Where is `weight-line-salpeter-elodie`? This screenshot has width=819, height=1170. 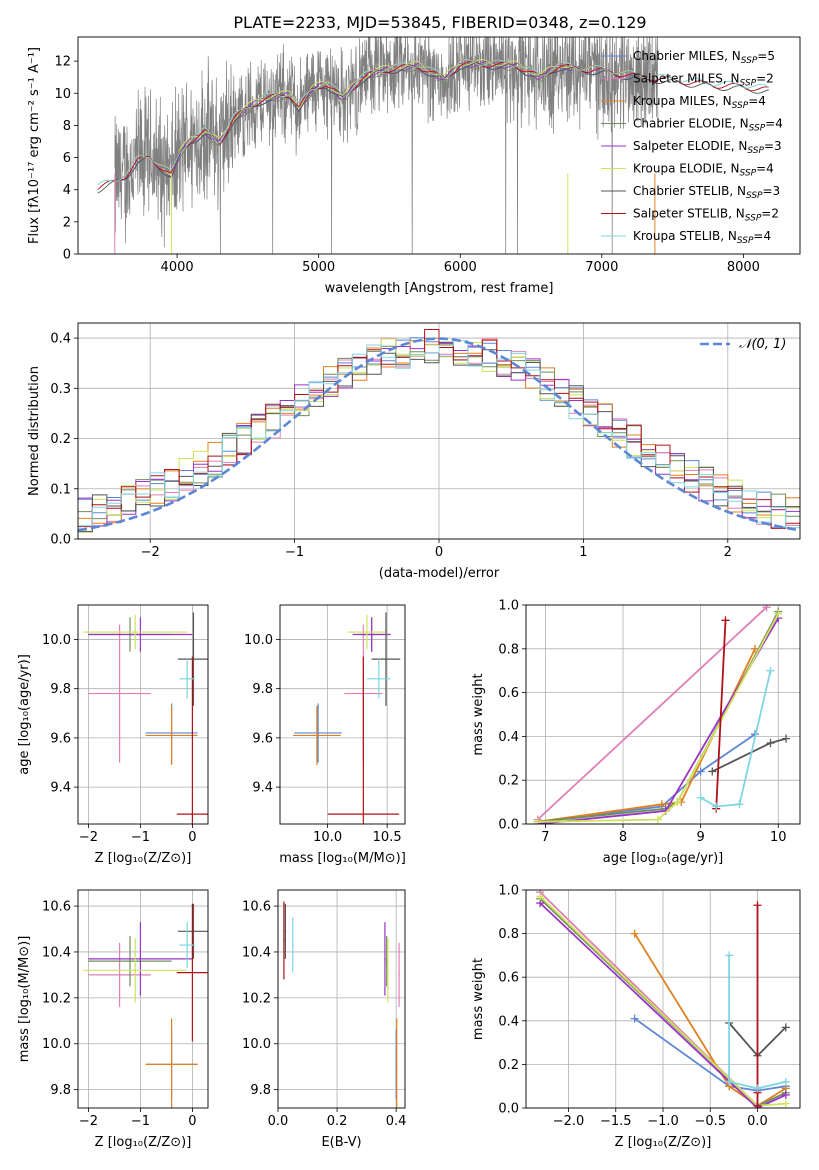
weight-line-salpeter-elodie is located at coordinates (663, 1005).